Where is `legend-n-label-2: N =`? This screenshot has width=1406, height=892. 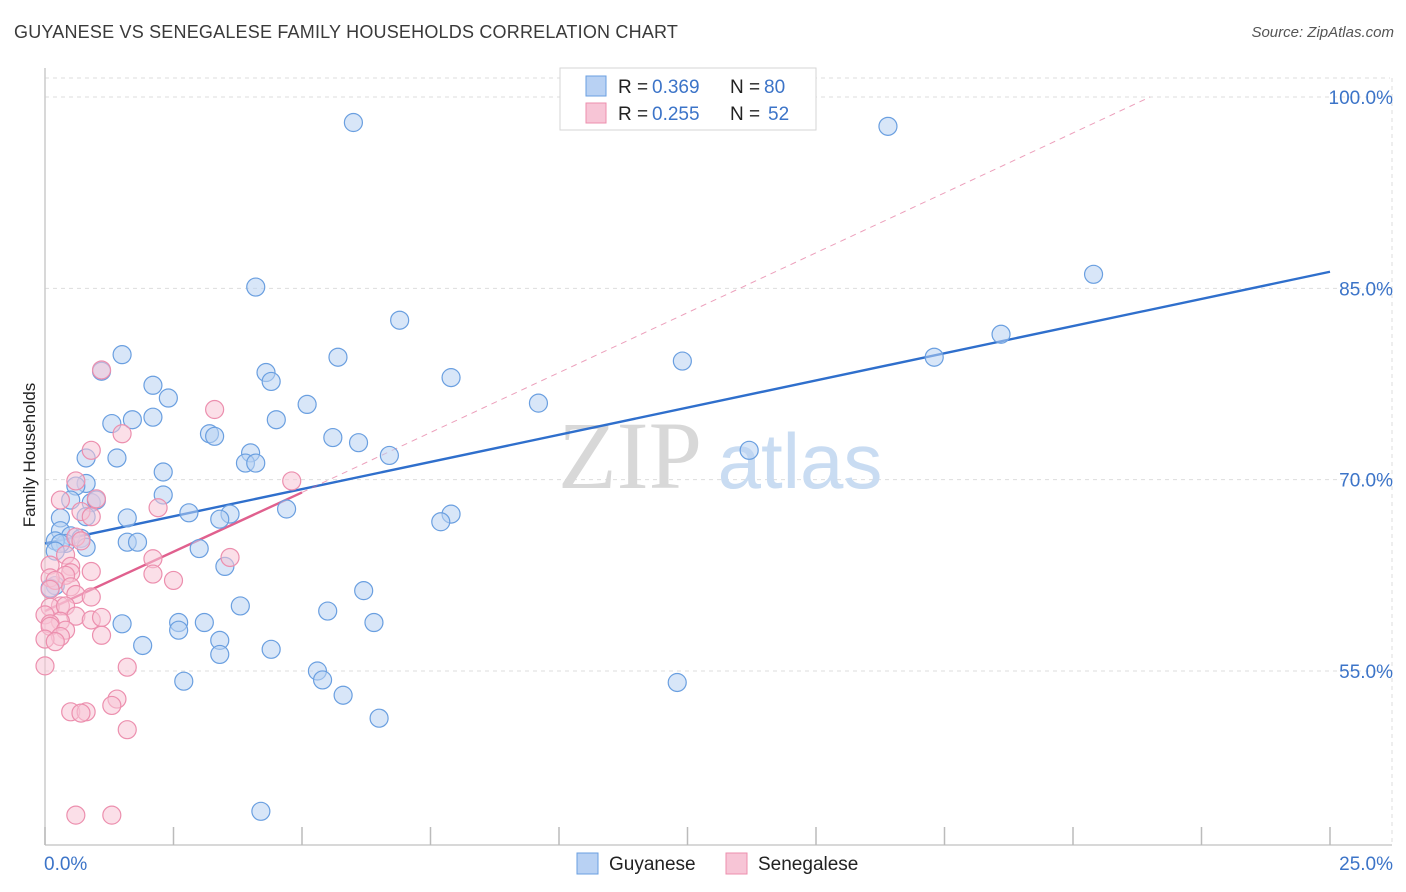 legend-n-label-2: N = is located at coordinates (745, 114).